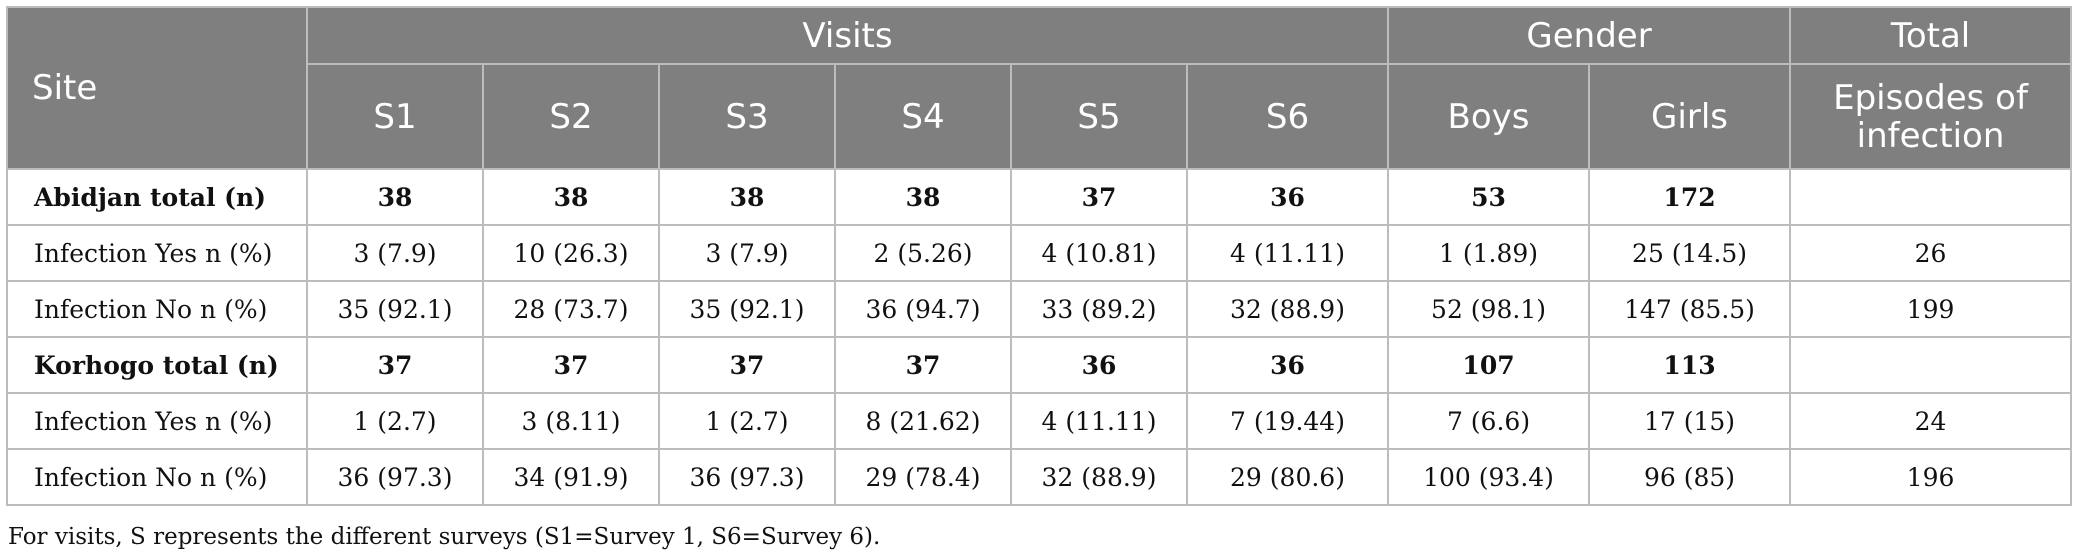 This screenshot has width=2076, height=559. I want to click on table-cell: 7 (19.44), so click(1287, 421).